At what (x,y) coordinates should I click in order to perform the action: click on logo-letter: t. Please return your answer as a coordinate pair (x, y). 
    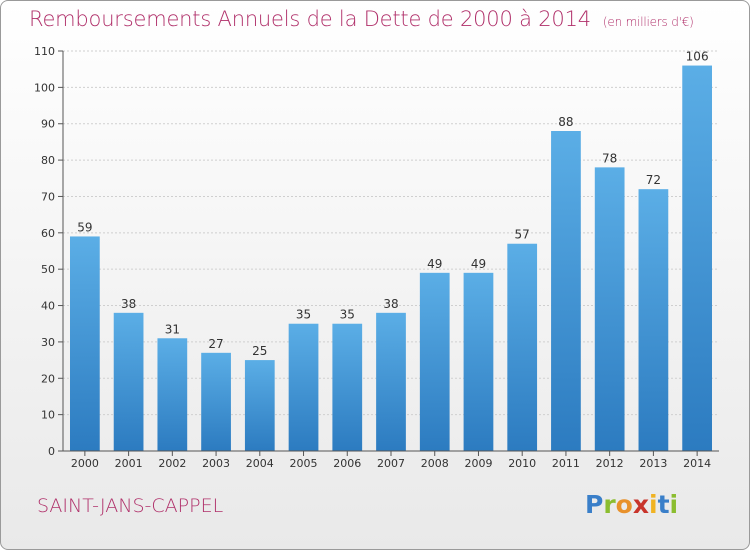
    Looking at the image, I should click on (663, 504).